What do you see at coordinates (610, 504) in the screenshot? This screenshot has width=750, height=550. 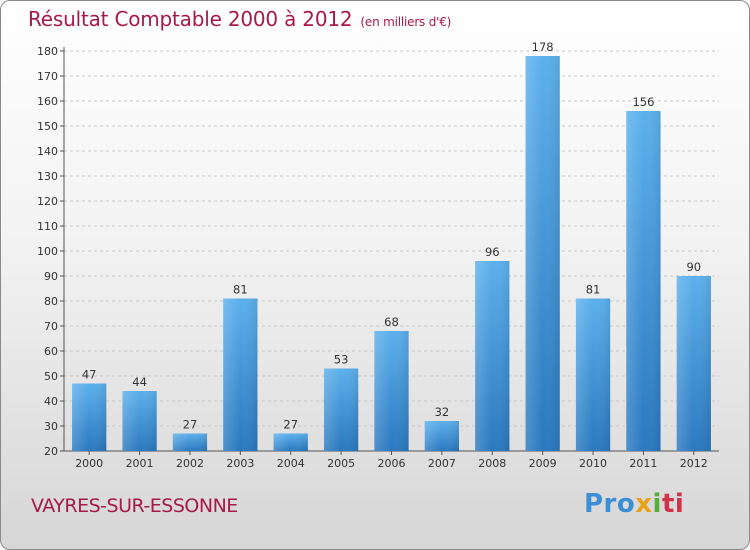 I see `logo-part-1: Pro` at bounding box center [610, 504].